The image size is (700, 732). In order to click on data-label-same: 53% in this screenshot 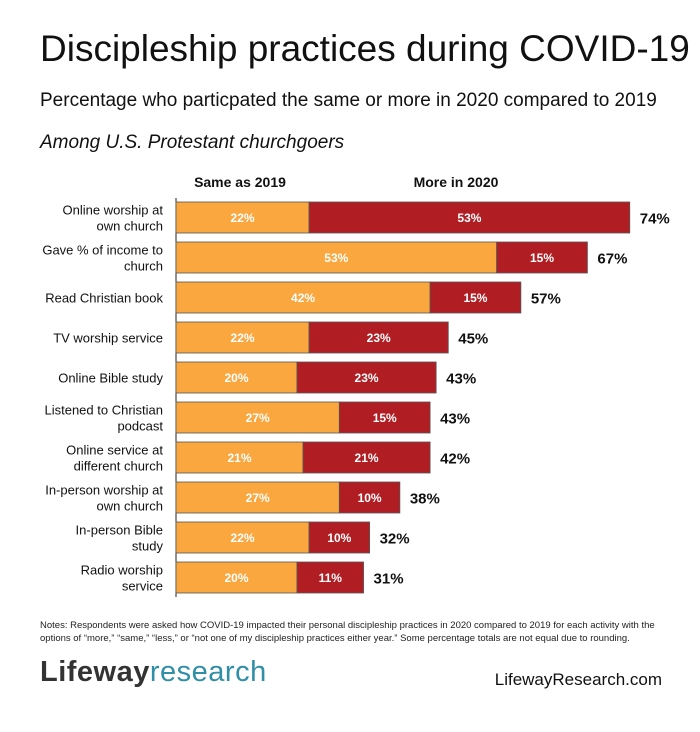, I will do `click(336, 258)`.